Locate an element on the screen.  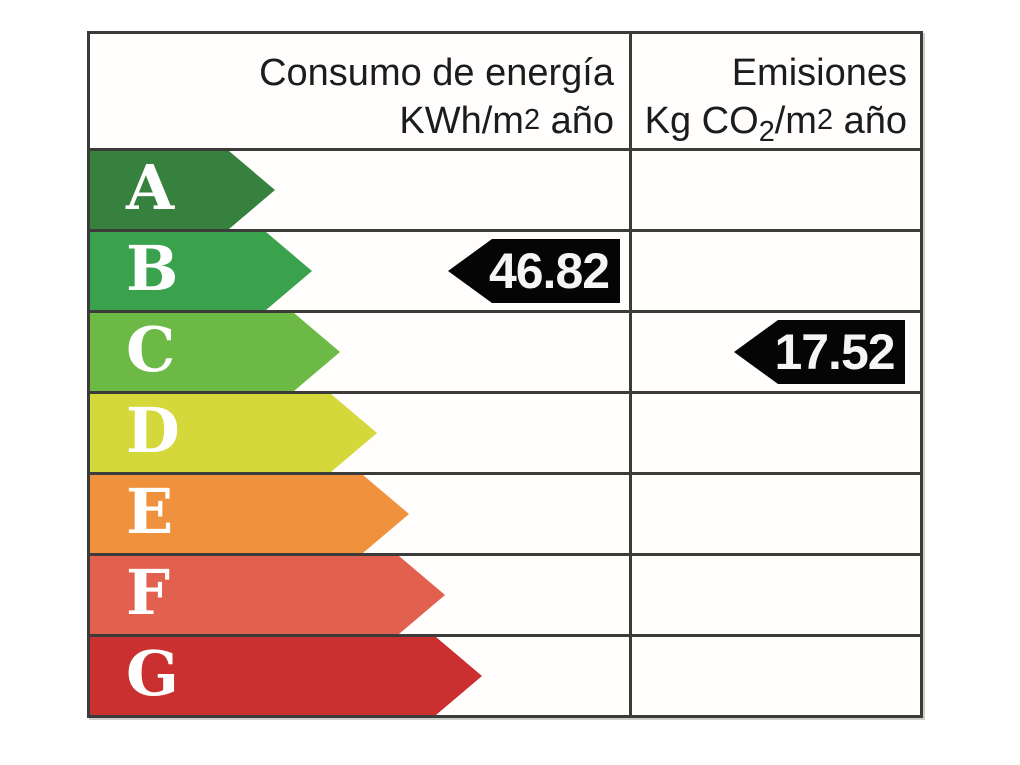
rating-letter-a: A is located at coordinates (150, 187).